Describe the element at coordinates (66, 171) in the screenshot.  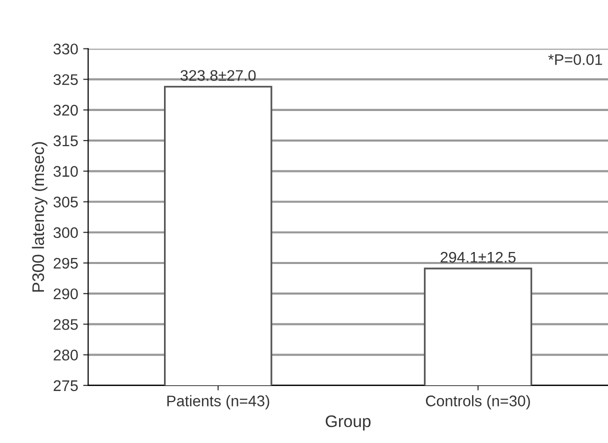
I see `y-tick-label: 310` at that location.